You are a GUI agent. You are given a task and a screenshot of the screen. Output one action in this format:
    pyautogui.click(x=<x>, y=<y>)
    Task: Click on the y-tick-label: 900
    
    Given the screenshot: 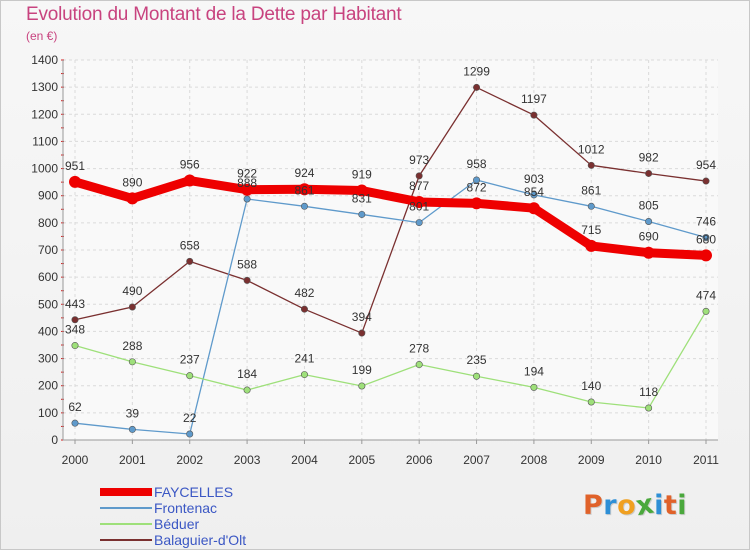 What is the action you would take?
    pyautogui.click(x=48, y=196)
    